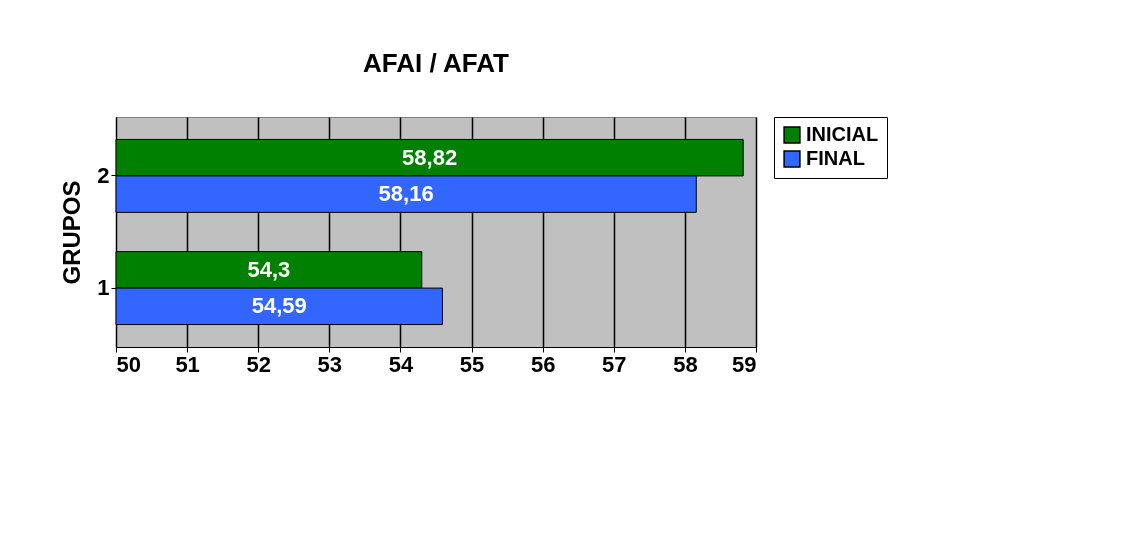  I want to click on x-tick-label: 54, so click(401, 364).